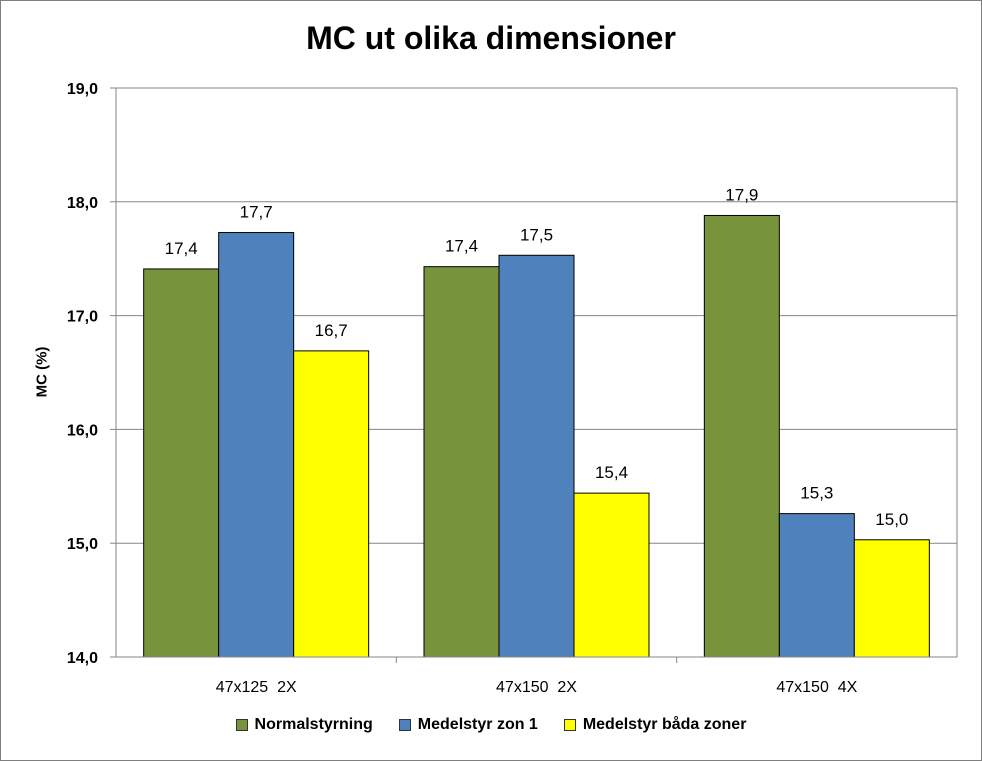  What do you see at coordinates (256, 212) in the screenshot?
I see `data-label: 17,7` at bounding box center [256, 212].